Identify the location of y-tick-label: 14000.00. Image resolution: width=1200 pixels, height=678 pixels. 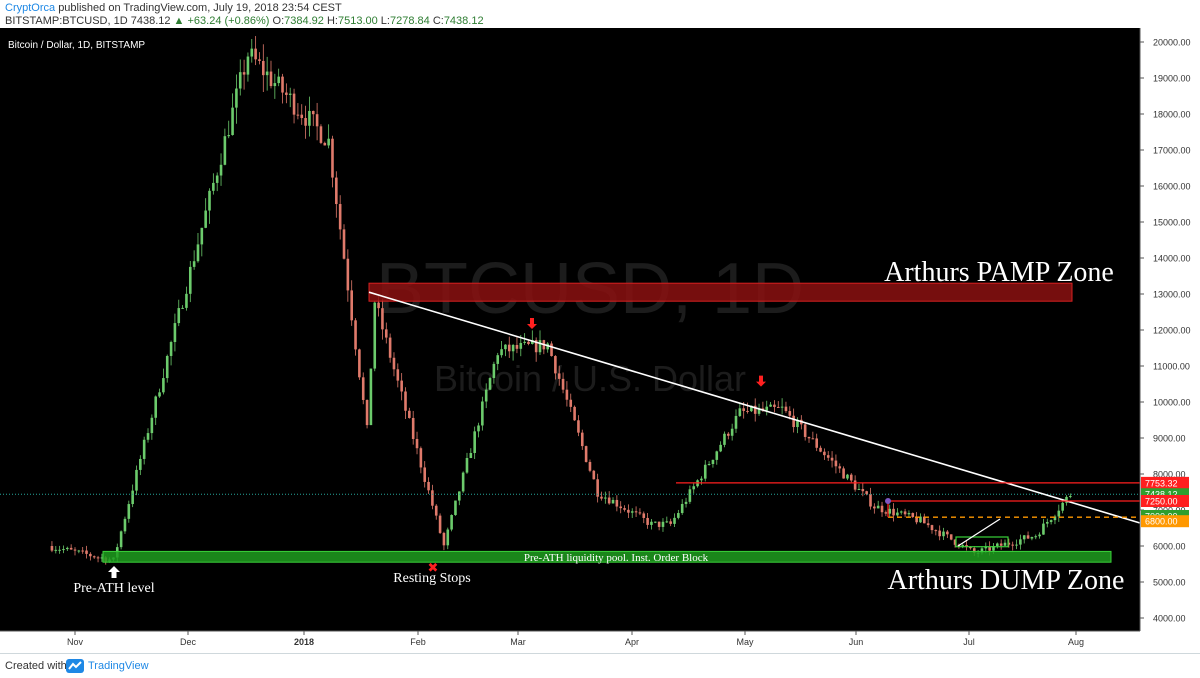
(1172, 259).